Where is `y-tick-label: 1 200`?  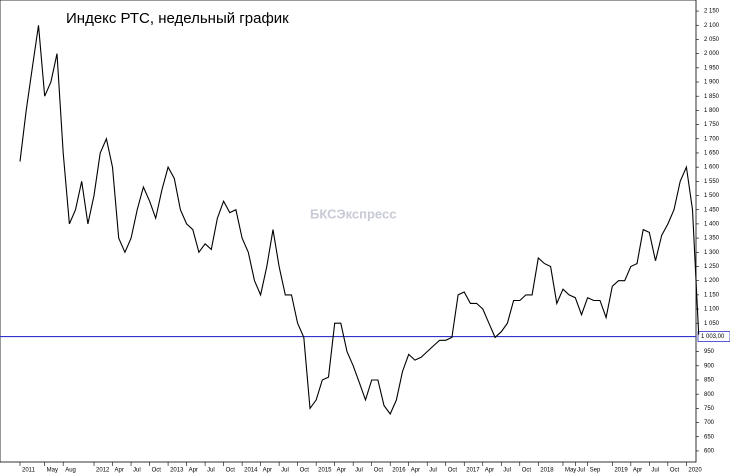 y-tick-label: 1 200 is located at coordinates (712, 281).